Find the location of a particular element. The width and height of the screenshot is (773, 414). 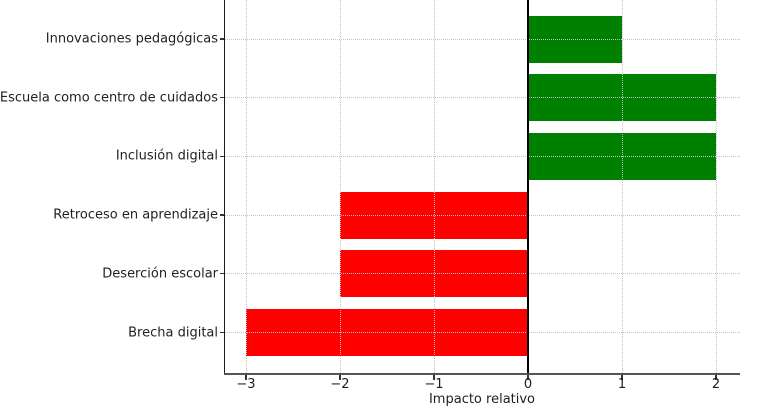

x-tick-label: 0 is located at coordinates (528, 384).